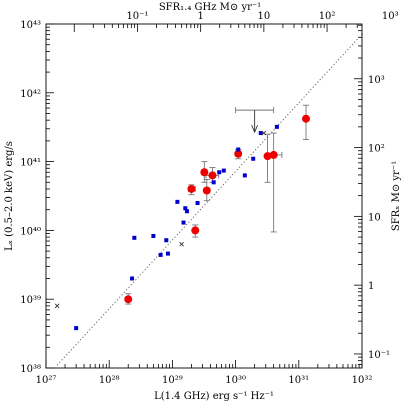 Image resolution: width=407 pixels, height=407 pixels. Describe the element at coordinates (362, 380) in the screenshot. I see `x-tick-label: 10³²` at that location.